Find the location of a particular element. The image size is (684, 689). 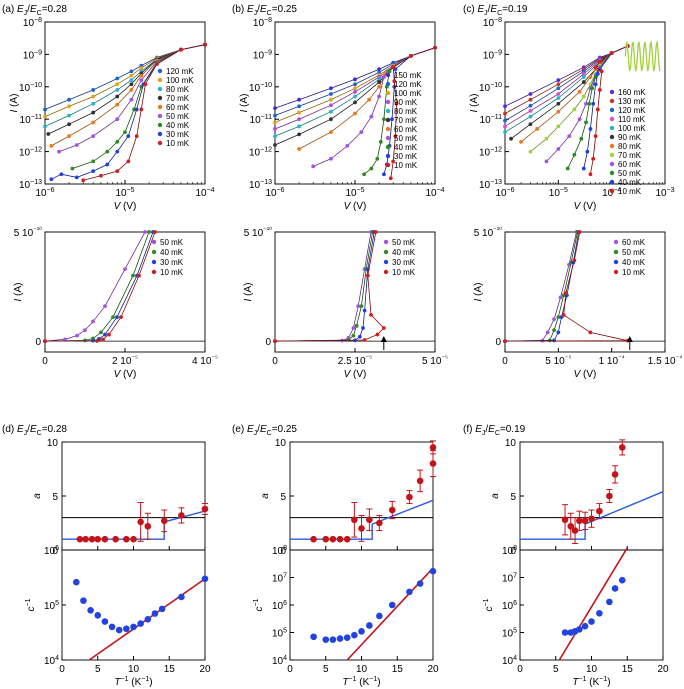

x-tick-label: 2 10⁻⁵ is located at coordinates (125, 361).